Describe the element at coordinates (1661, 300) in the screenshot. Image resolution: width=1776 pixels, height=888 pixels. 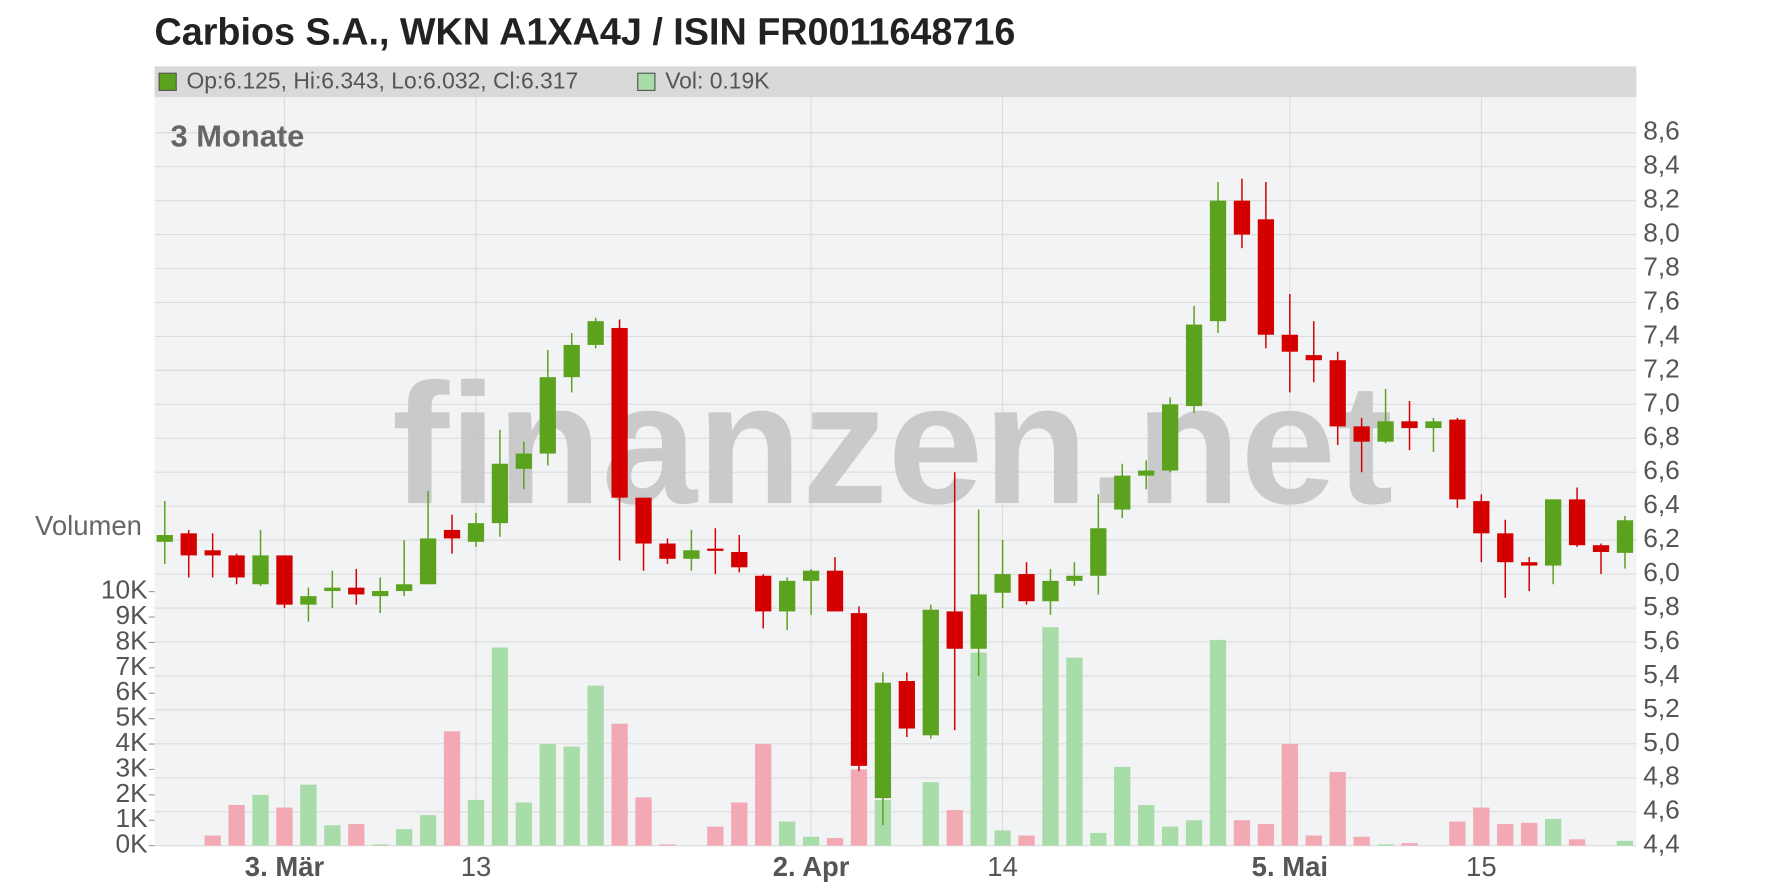
I see `y-tick-label: 7,6` at that location.